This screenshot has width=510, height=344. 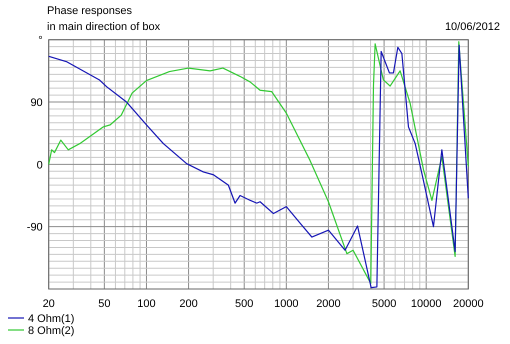 I want to click on x-tick-label: 20, so click(x=48, y=304).